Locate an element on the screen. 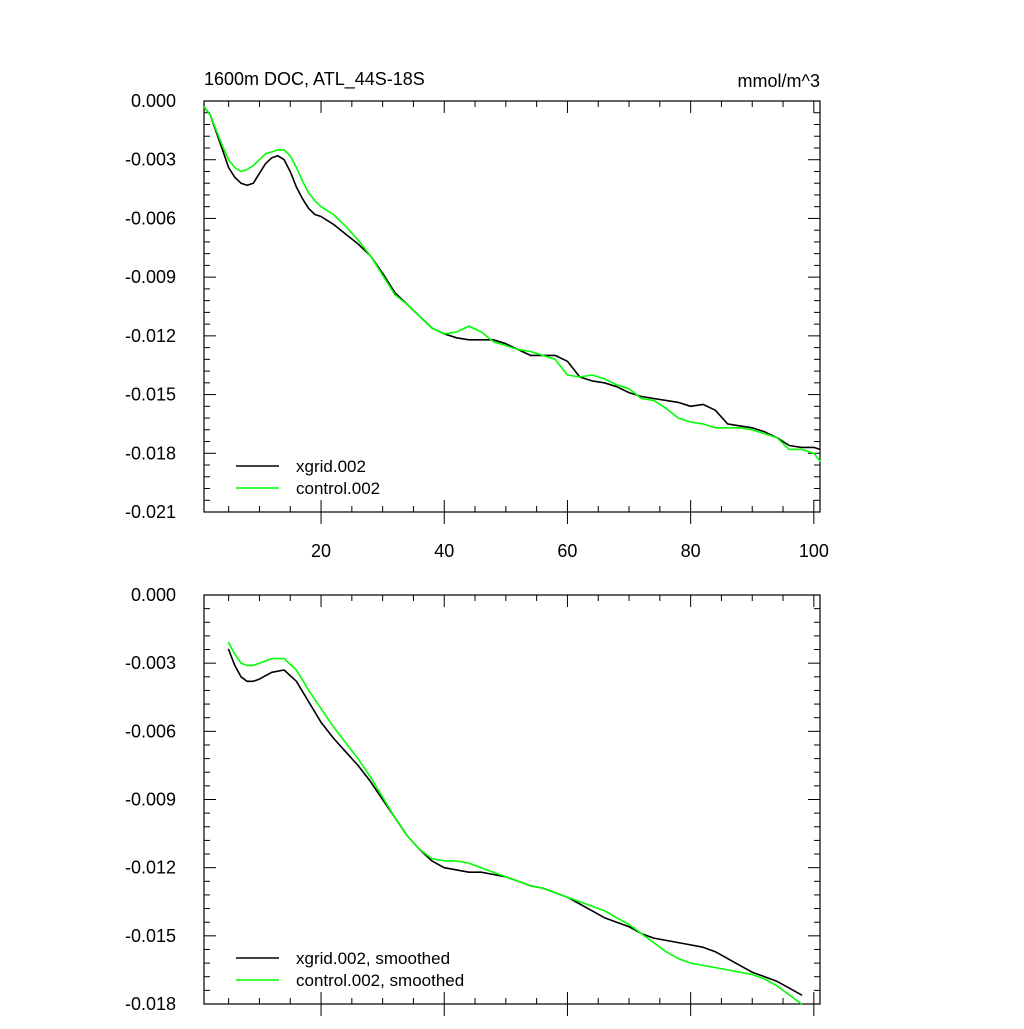 This screenshot has width=1024, height=1029. legend-label-2: control.002, smoothed is located at coordinates (380, 980).